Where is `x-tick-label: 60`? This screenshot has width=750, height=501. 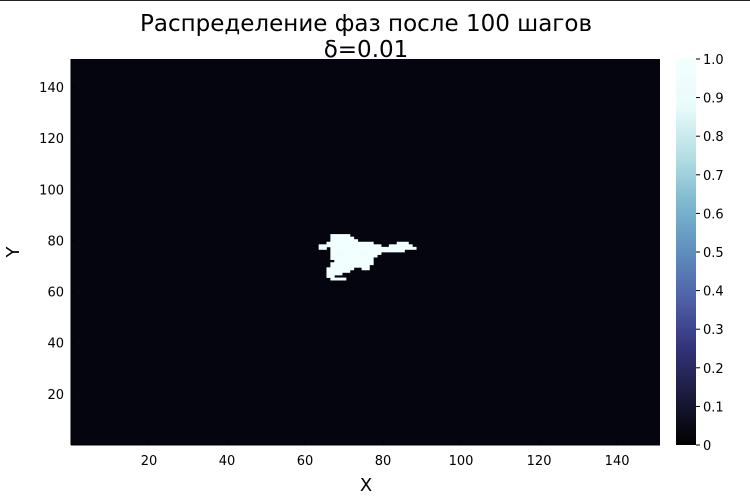
x-tick-label: 60 is located at coordinates (305, 461).